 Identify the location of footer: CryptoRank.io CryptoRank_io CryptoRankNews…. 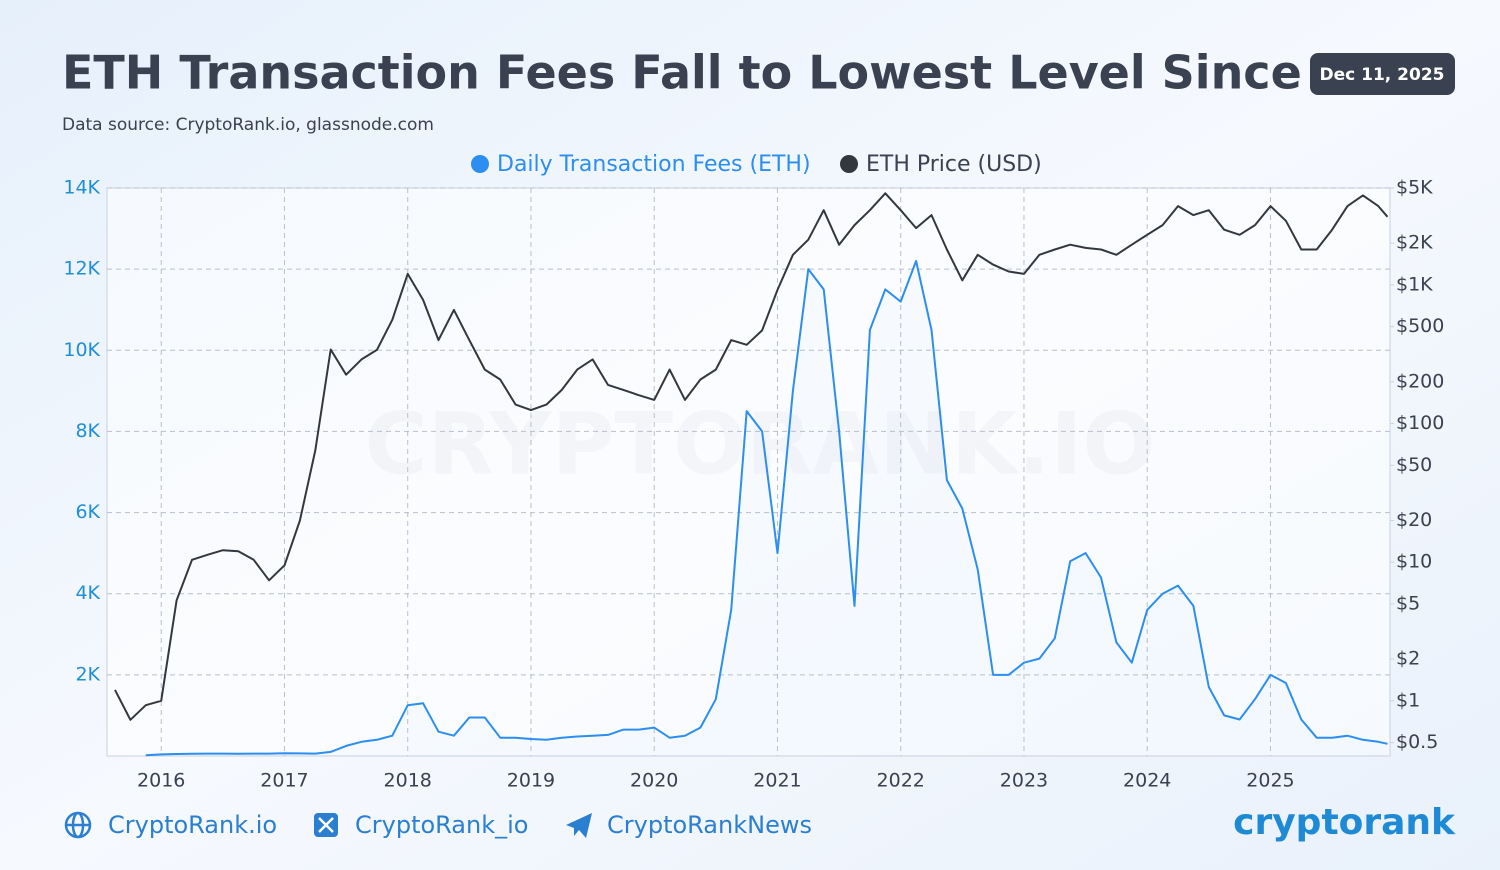
(760, 822).